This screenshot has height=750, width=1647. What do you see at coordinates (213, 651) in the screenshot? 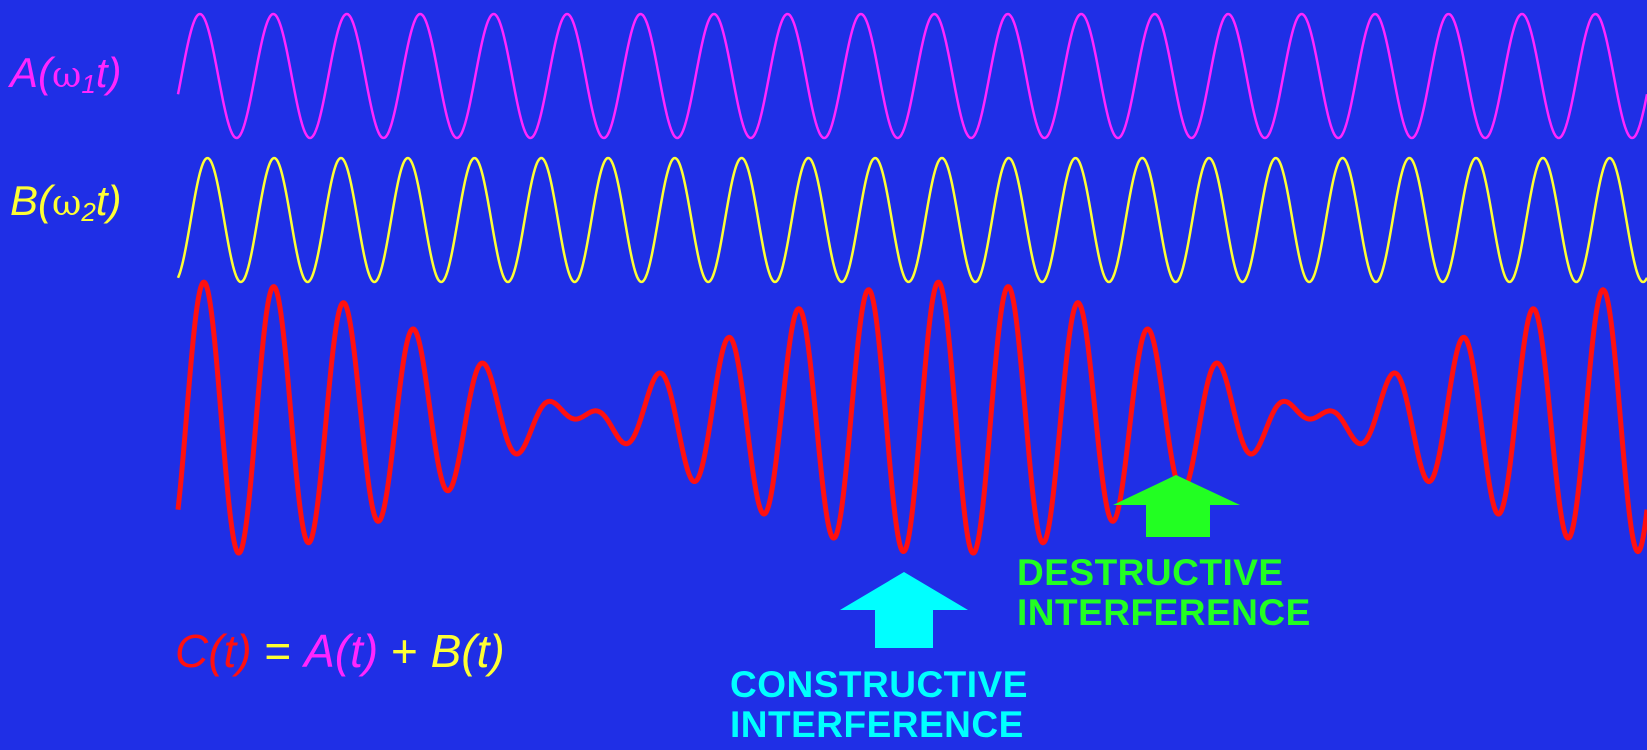
I see `formula-c-term: C(t)` at bounding box center [213, 651].